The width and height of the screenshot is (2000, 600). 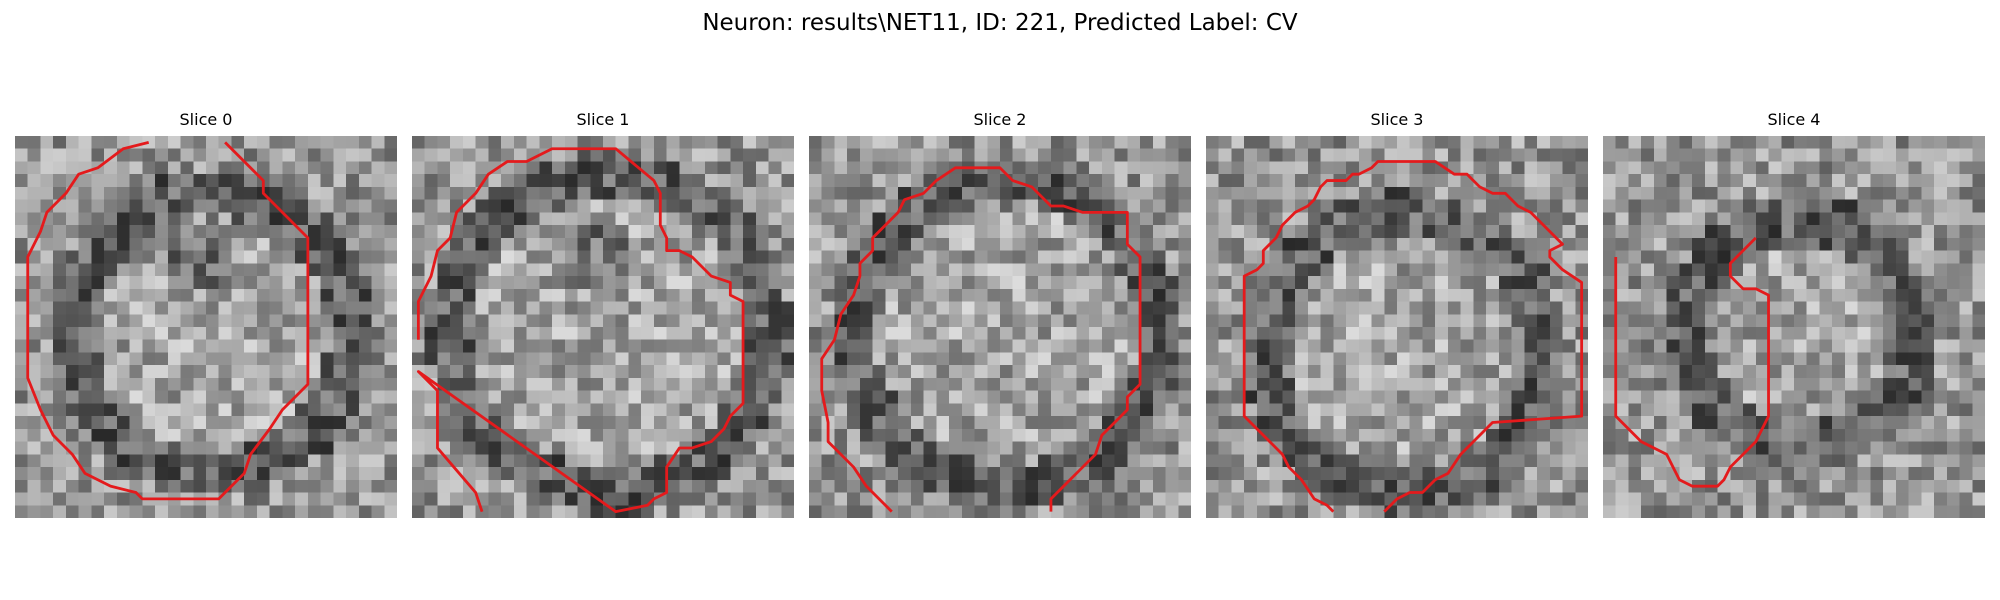 I want to click on slice-panel-0: Slice 0, so click(x=206, y=314).